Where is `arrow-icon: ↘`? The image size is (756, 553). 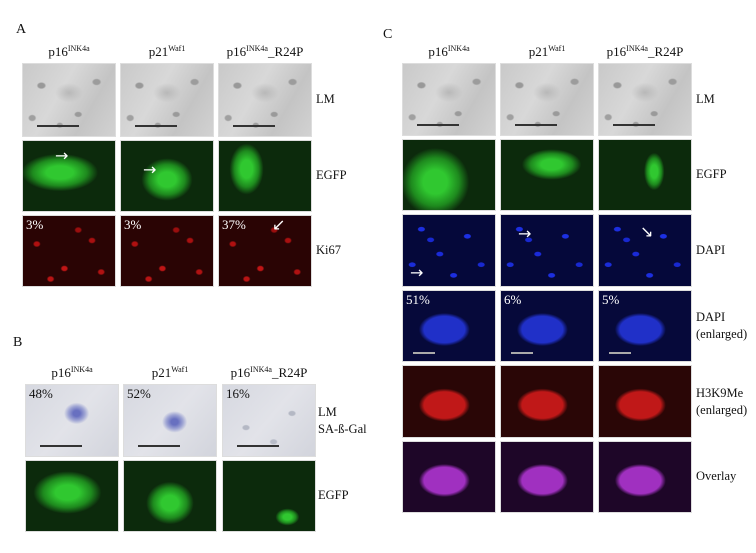
arrow-icon: ↘ is located at coordinates (647, 231).